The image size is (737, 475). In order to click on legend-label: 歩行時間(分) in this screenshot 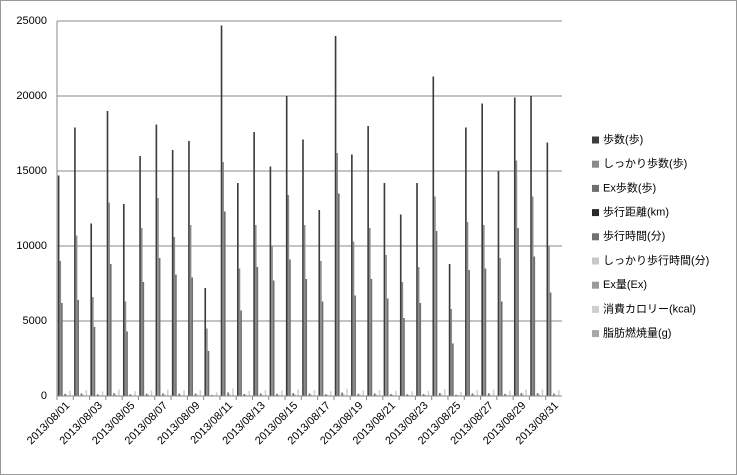, I will do `click(634, 236)`.